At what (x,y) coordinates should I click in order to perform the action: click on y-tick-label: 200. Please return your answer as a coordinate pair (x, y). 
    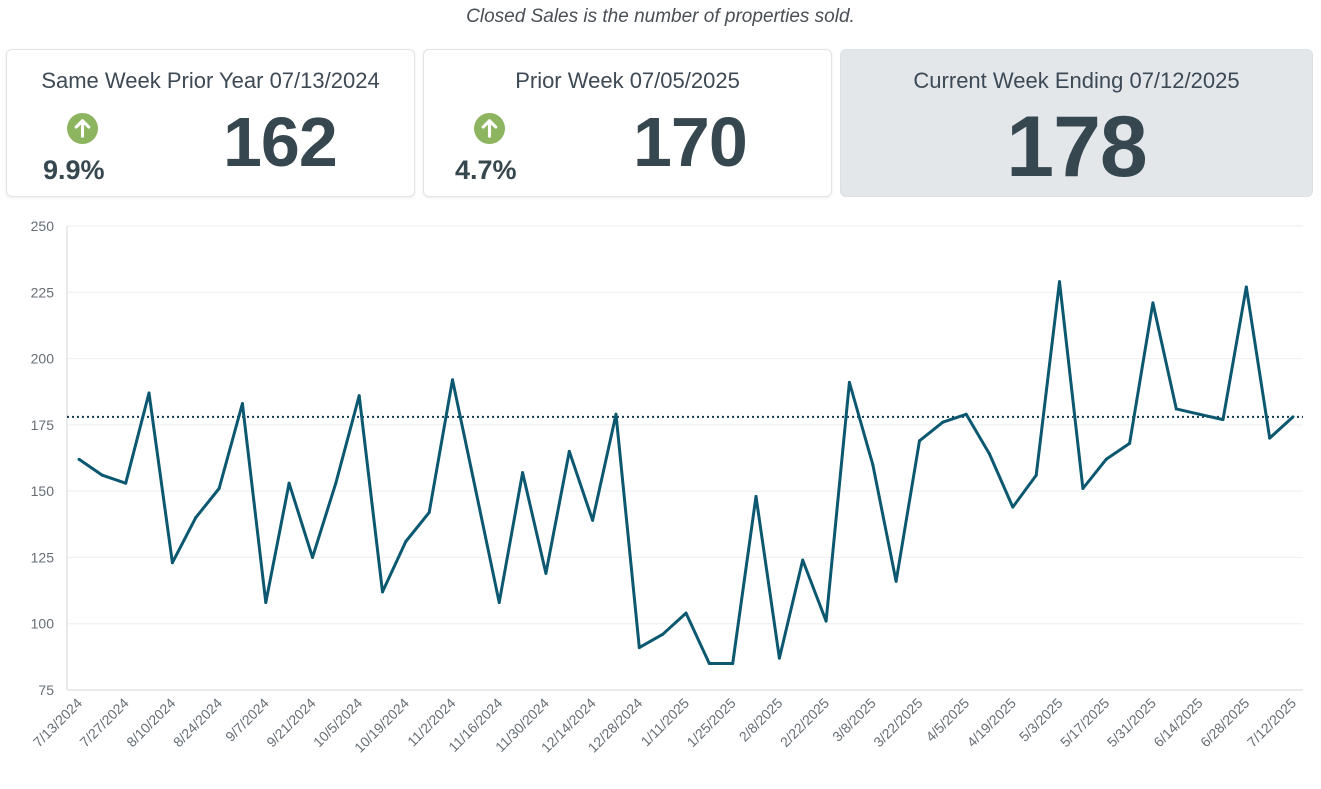
    Looking at the image, I should click on (43, 359).